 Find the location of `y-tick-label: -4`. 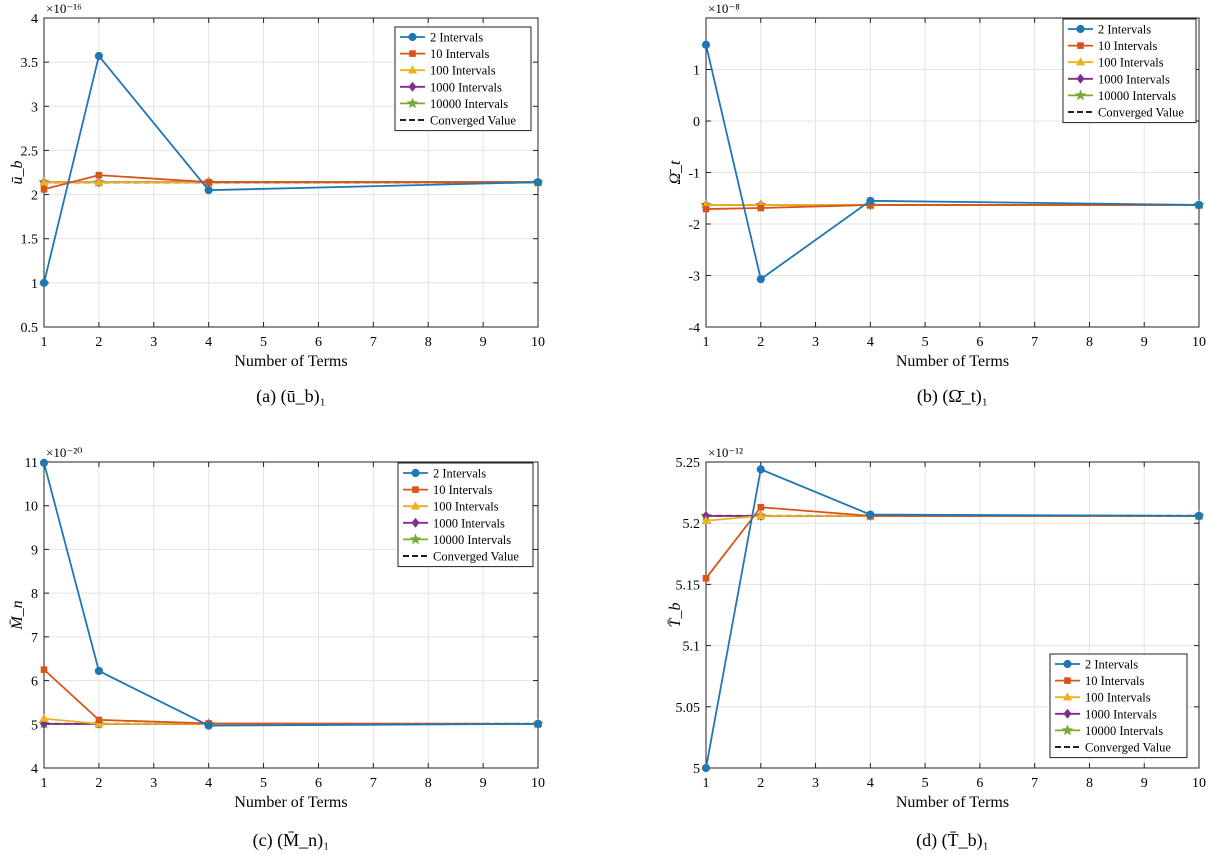

y-tick-label: -4 is located at coordinates (694, 328).